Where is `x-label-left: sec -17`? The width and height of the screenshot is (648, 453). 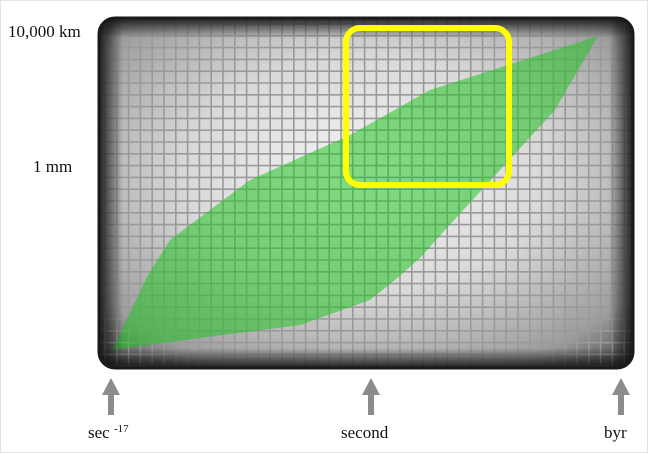
x-label-left: sec -17 is located at coordinates (108, 433).